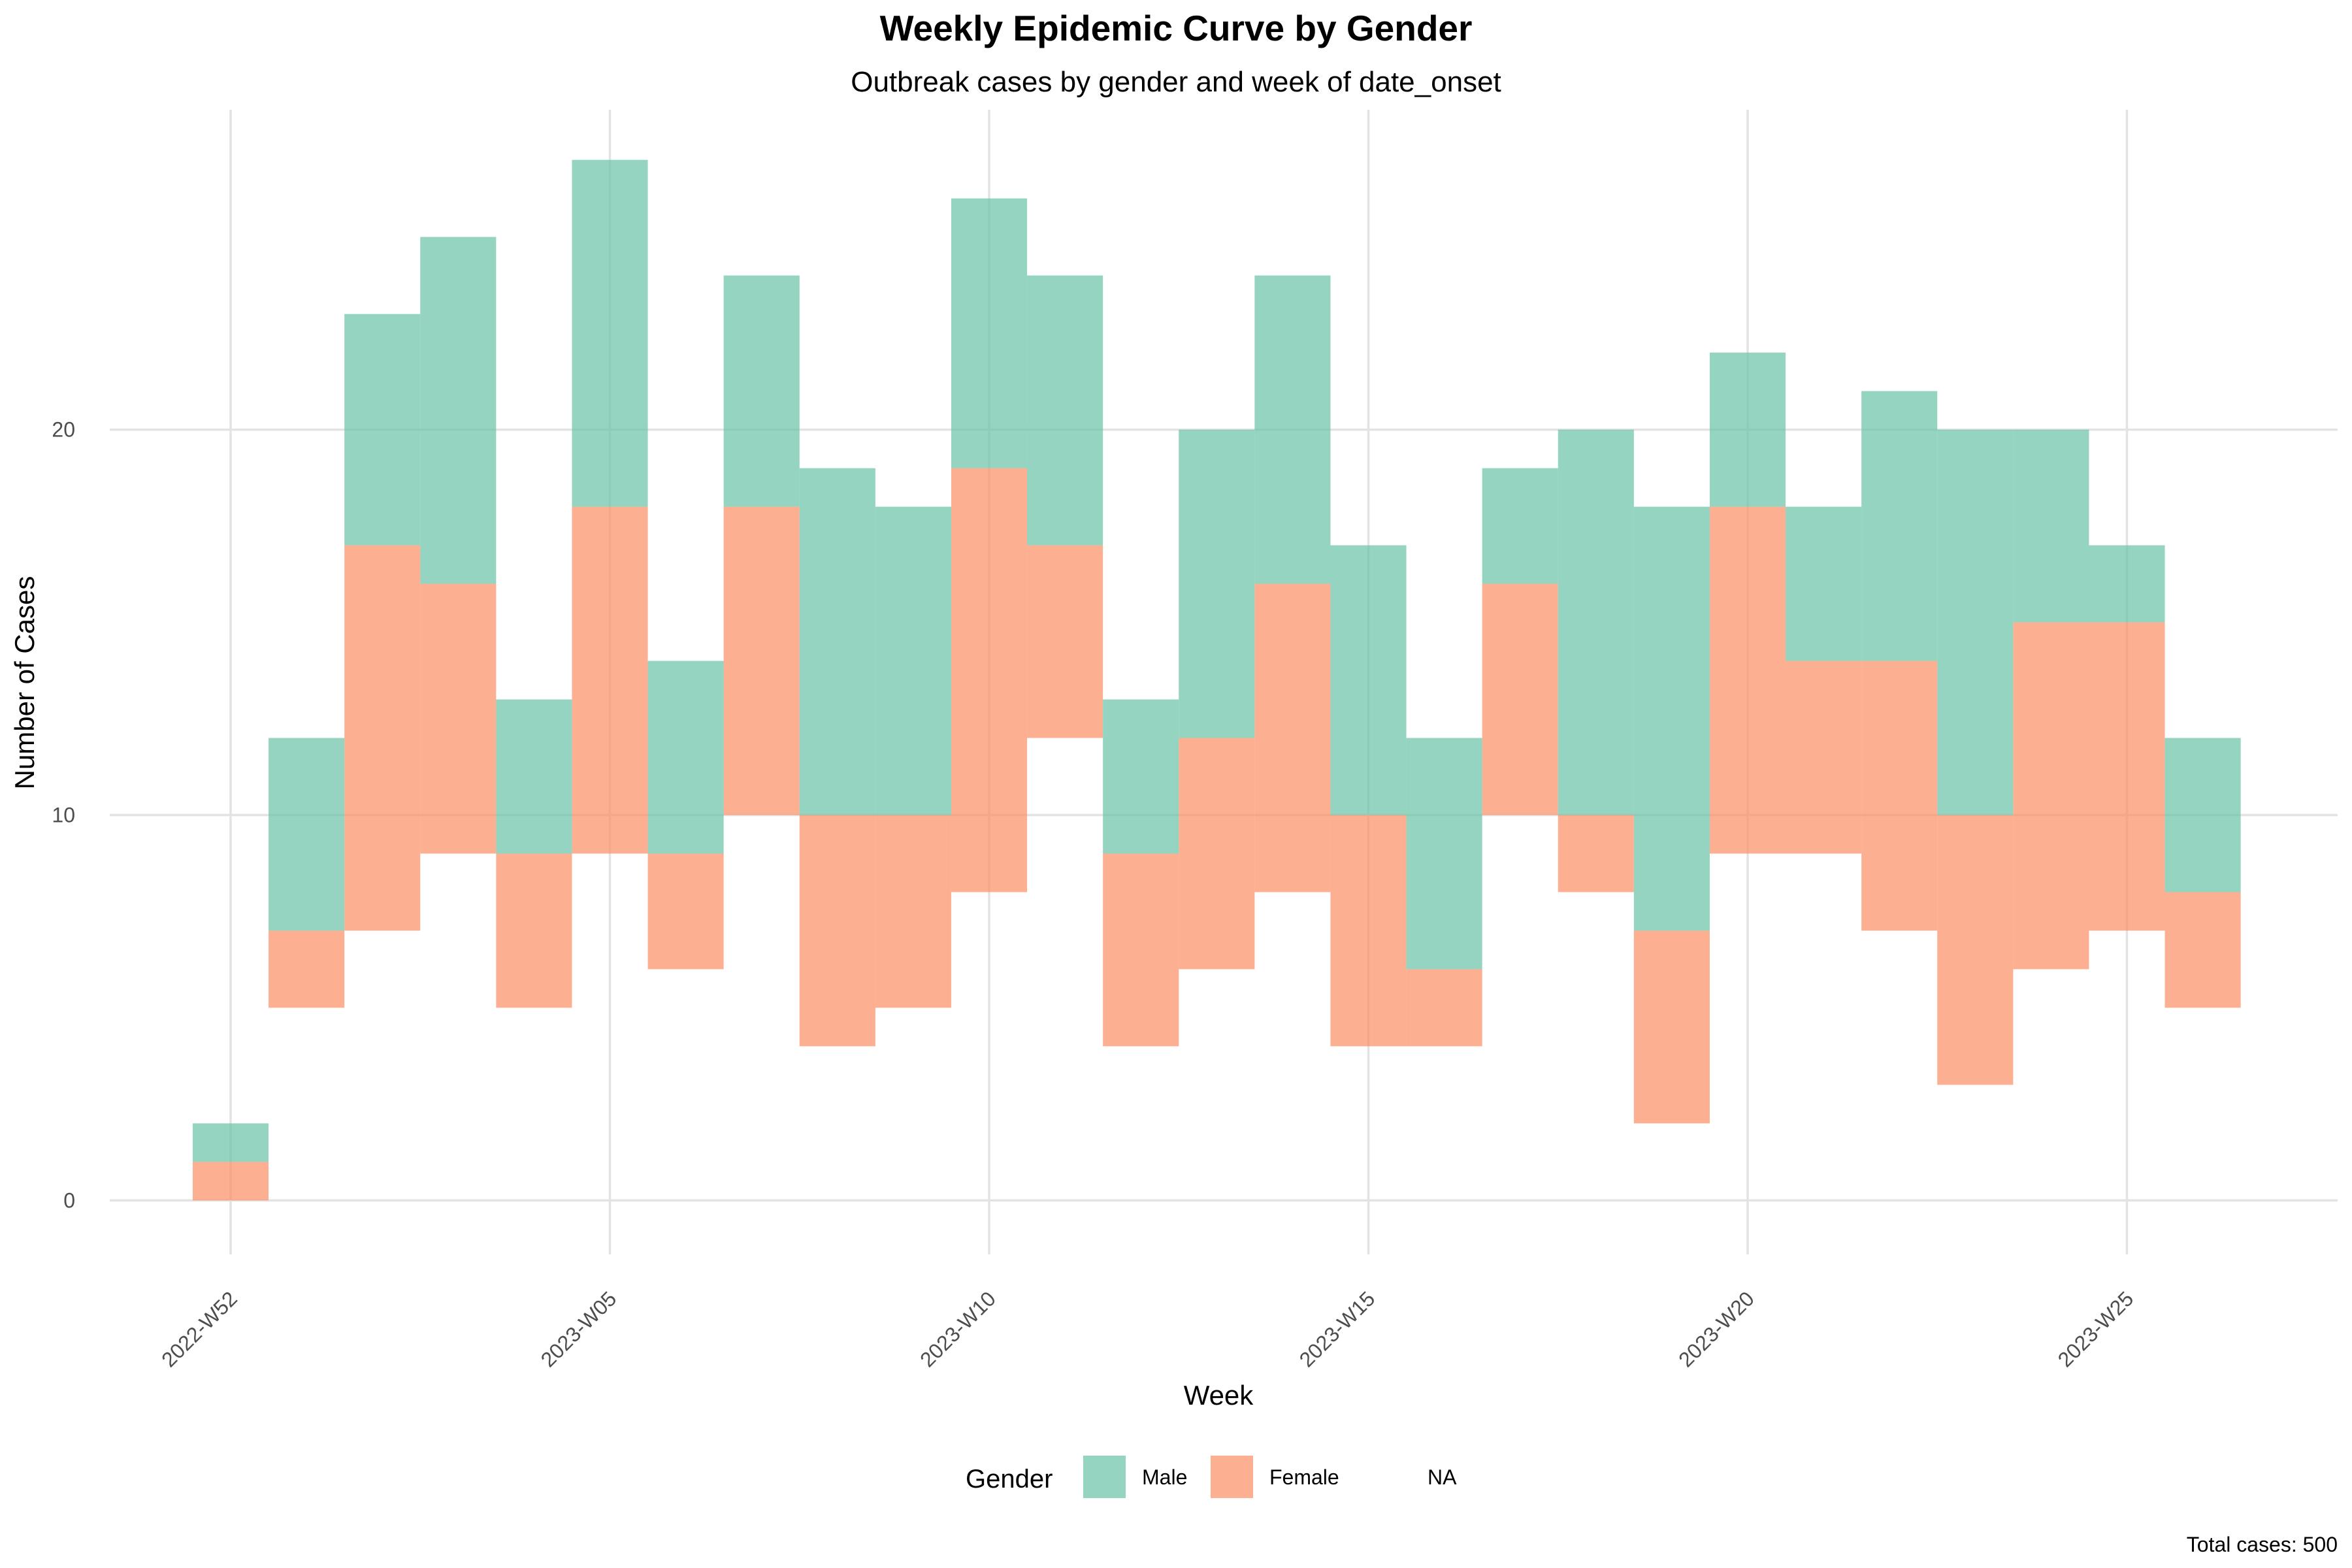  Describe the element at coordinates (2127, 776) in the screenshot. I see `bar-female-2023-W25` at that location.